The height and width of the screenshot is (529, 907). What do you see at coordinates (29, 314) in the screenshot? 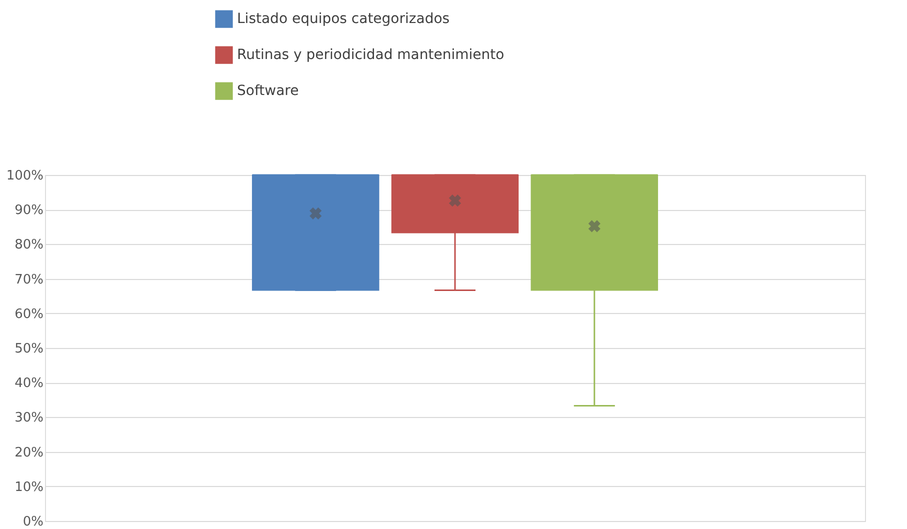
I see `y-tick-label: 60%` at bounding box center [29, 314].